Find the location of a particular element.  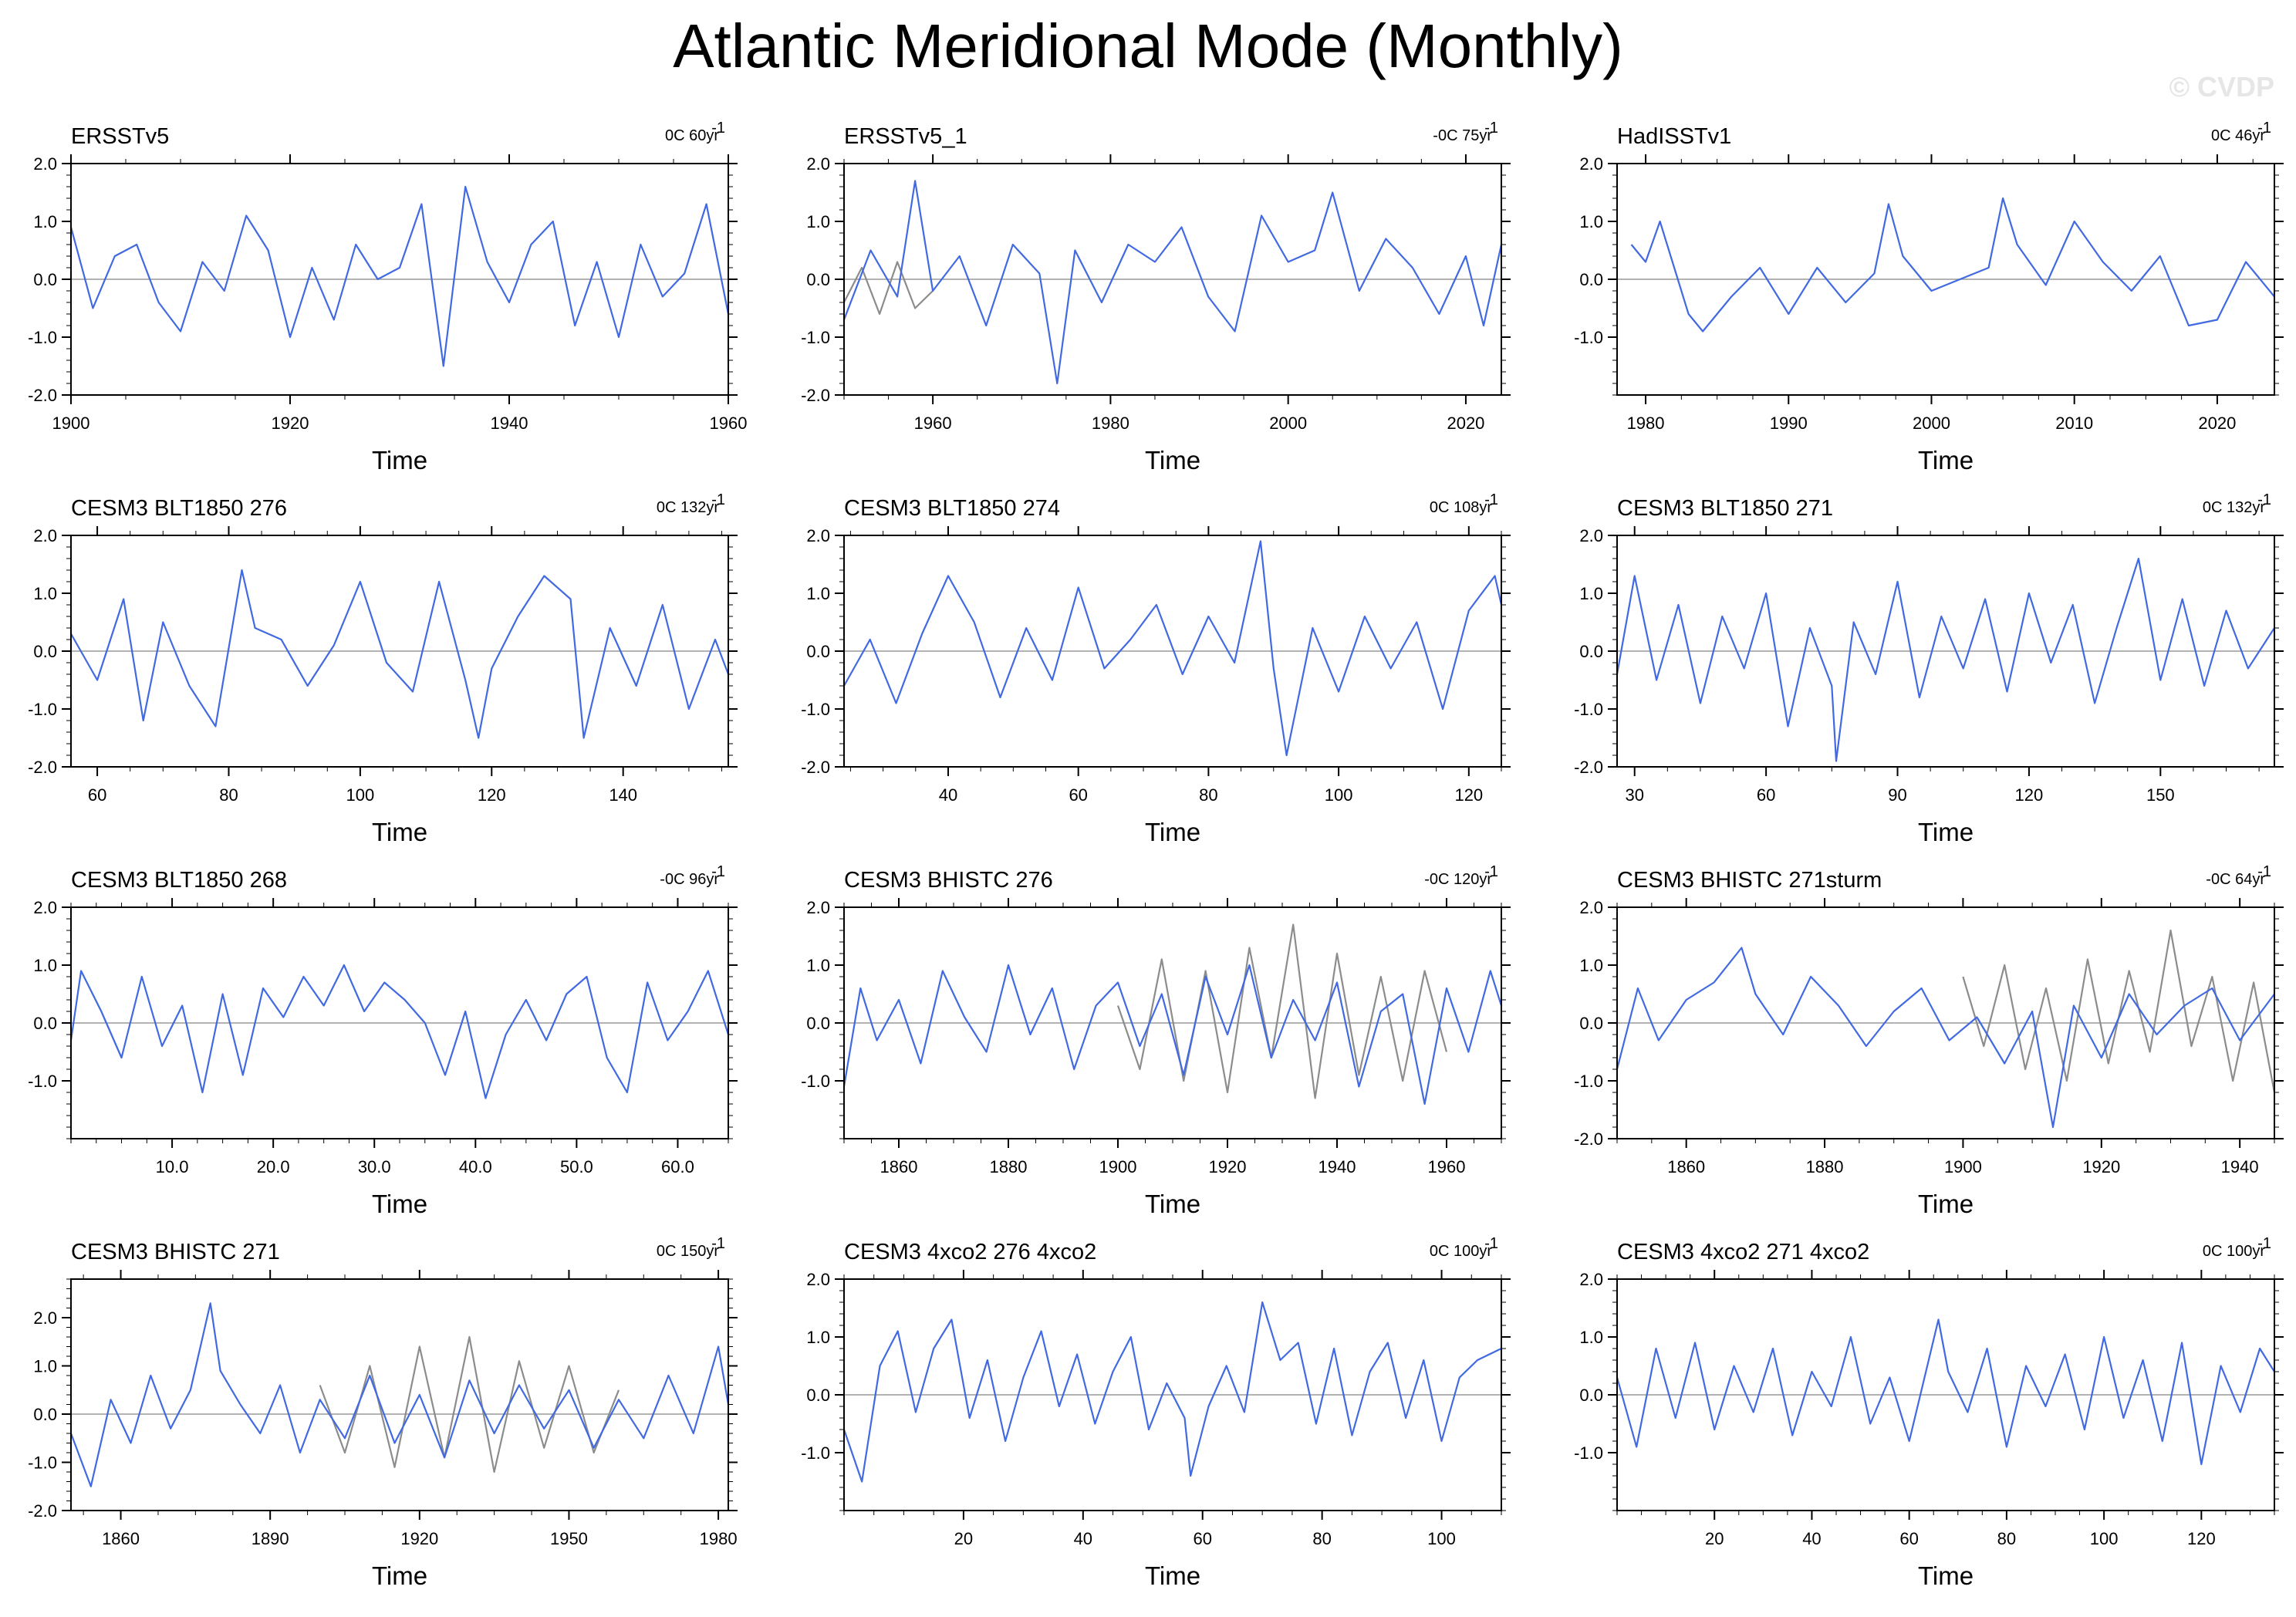

panel-title: CESM3 BHISTC 271sturm is located at coordinates (1749, 881).